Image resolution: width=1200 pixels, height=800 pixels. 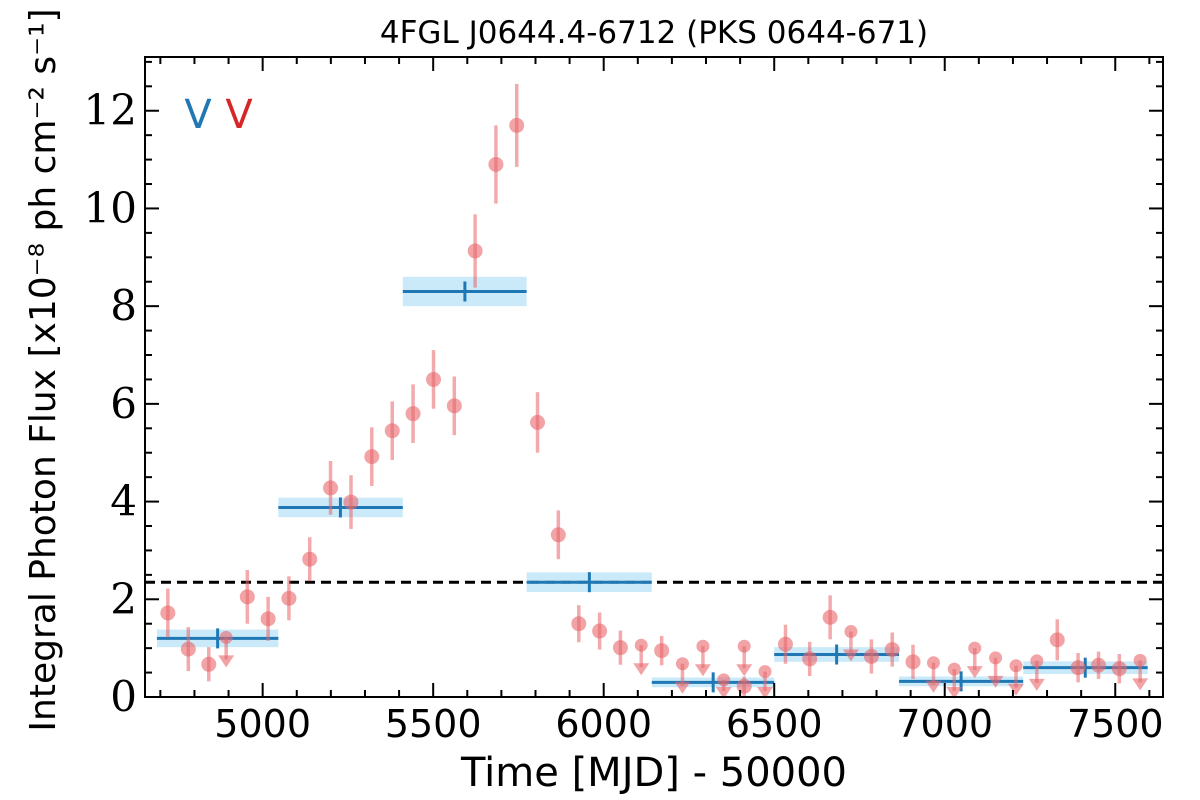 I want to click on x-tick-label: 6500, so click(x=774, y=724).